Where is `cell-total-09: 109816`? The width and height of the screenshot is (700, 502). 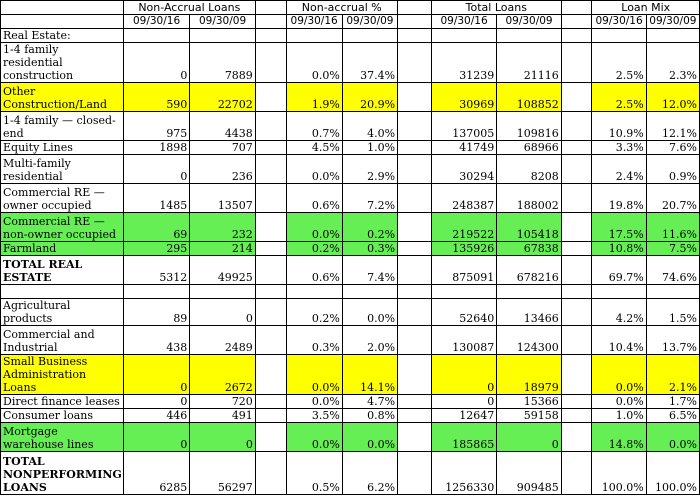
cell-total-09: 109816 is located at coordinates (529, 126).